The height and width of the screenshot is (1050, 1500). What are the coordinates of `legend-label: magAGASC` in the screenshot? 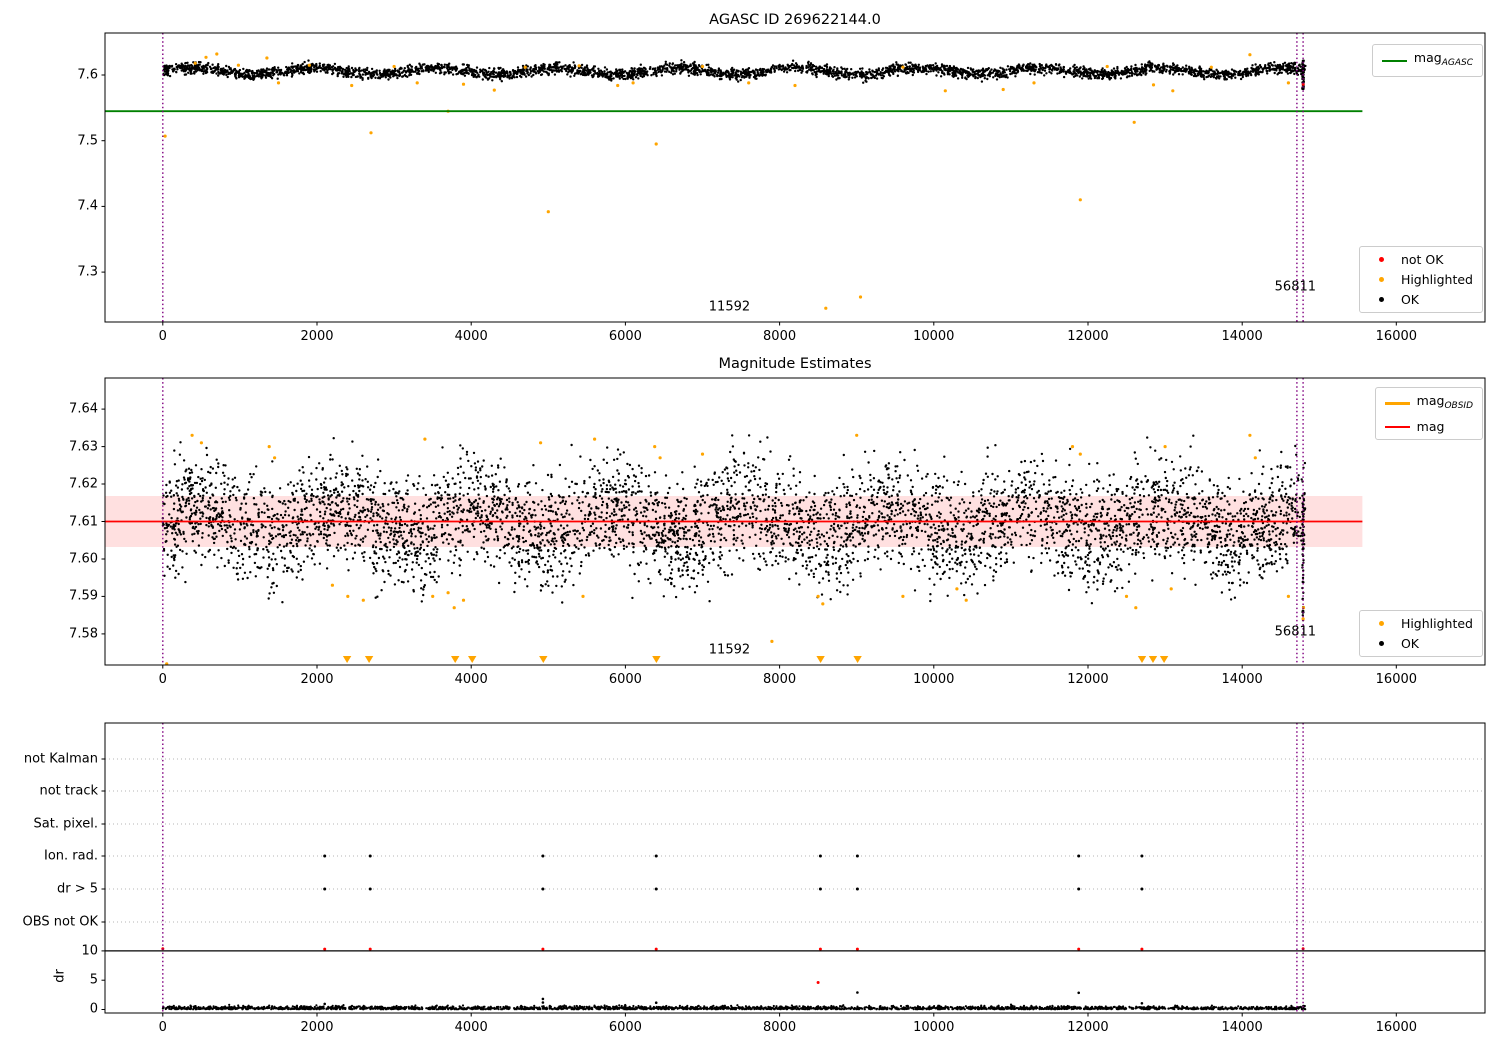 It's located at (1443, 60).